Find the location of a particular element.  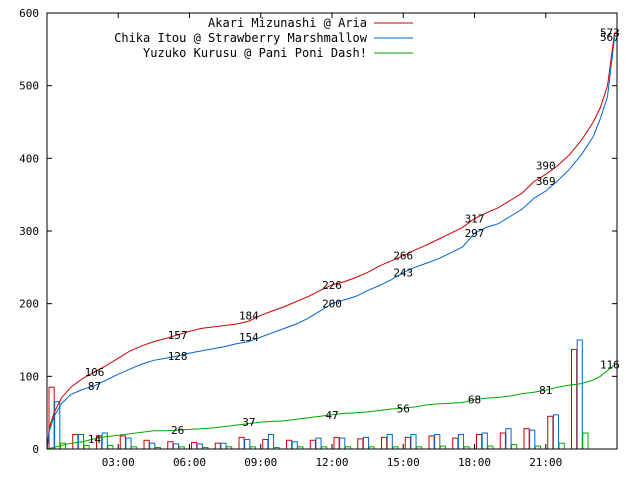

y-tick-label: 300 is located at coordinates (29, 231).